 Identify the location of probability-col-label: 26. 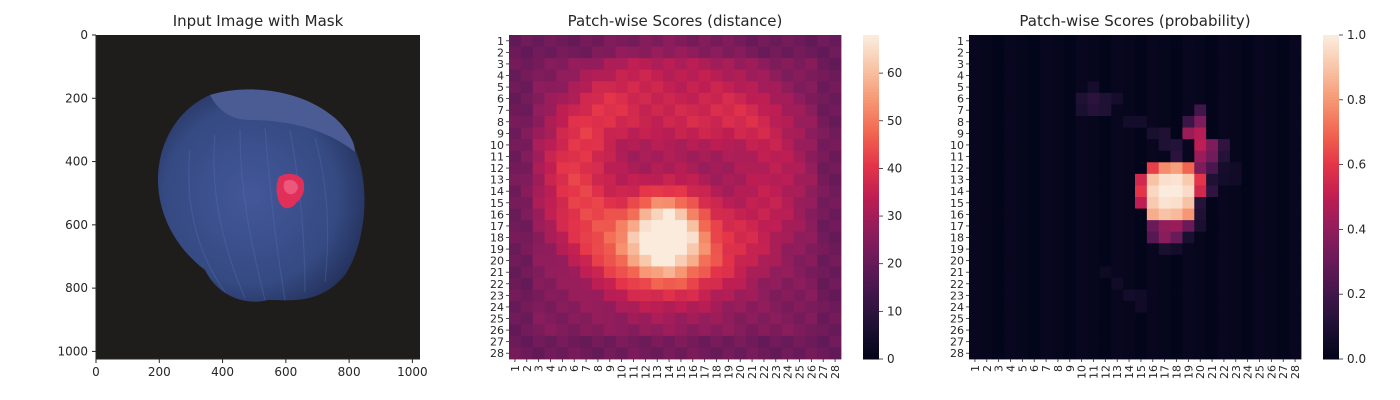
(1271, 372).